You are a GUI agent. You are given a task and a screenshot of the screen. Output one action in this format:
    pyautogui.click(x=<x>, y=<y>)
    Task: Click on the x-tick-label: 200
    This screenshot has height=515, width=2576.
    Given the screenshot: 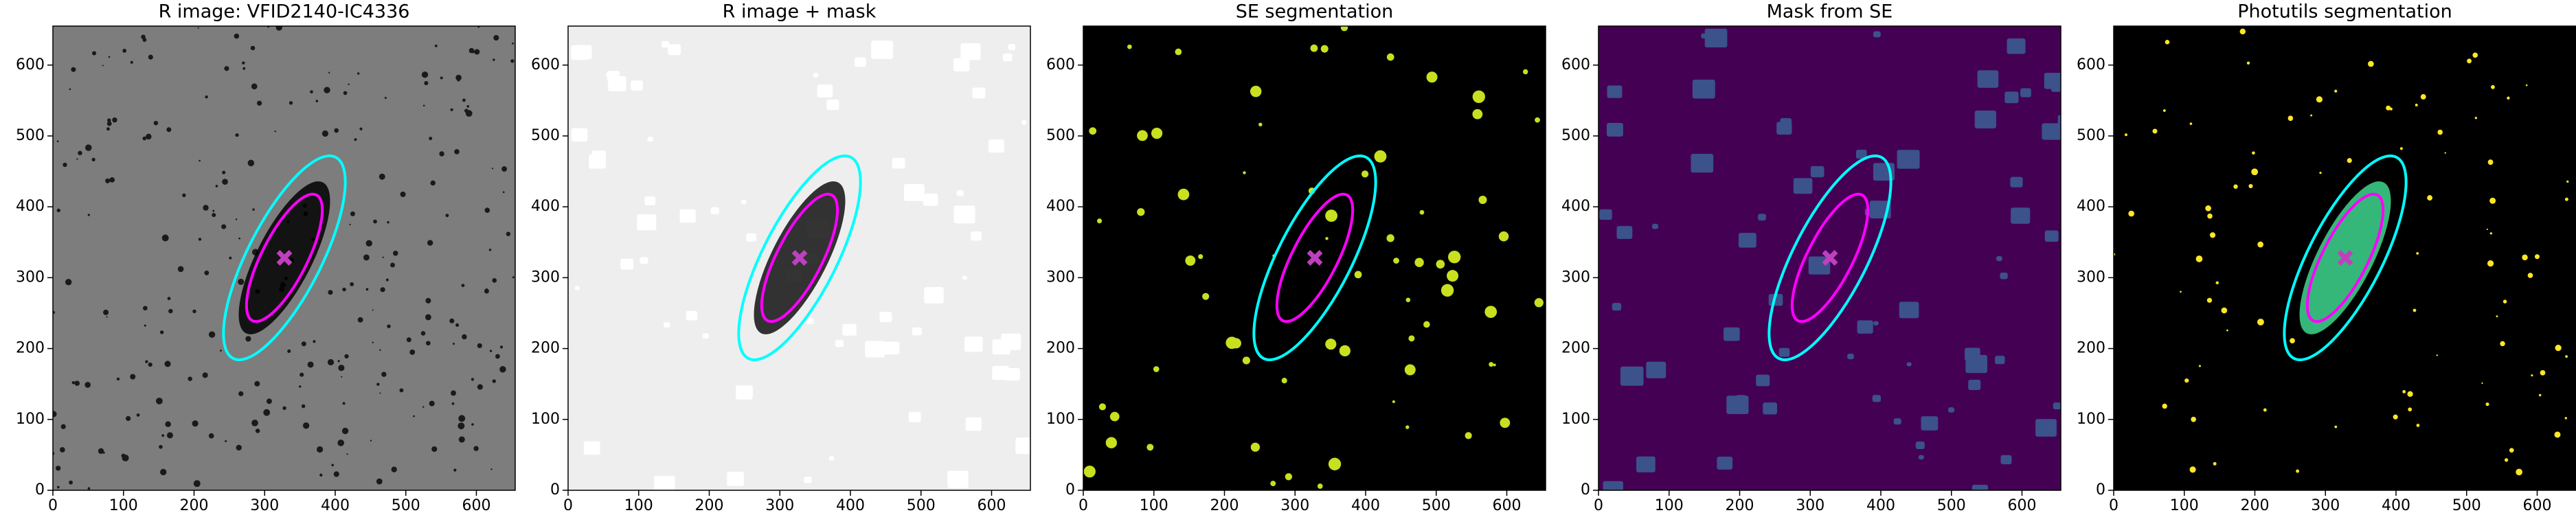 What is the action you would take?
    pyautogui.click(x=1224, y=505)
    